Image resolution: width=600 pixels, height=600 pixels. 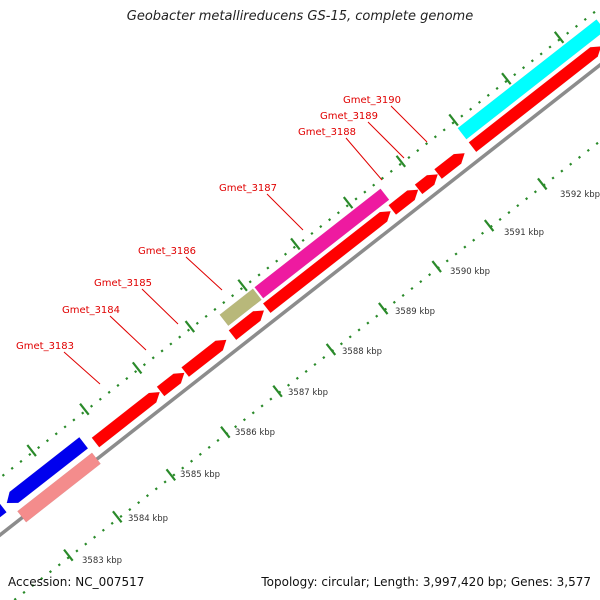 What do you see at coordinates (248, 188) in the screenshot?
I see `gene-label-5: Gmet_3187` at bounding box center [248, 188].